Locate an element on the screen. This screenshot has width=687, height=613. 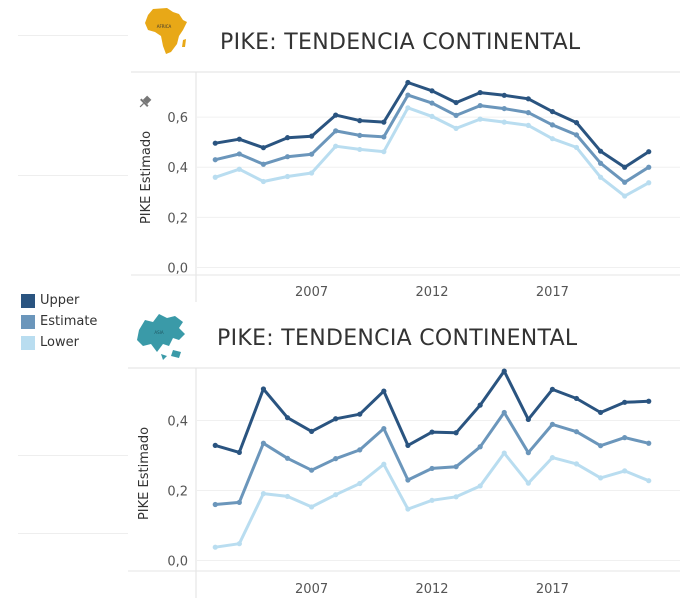
legend-item-upper: Upper is located at coordinates (59, 300).